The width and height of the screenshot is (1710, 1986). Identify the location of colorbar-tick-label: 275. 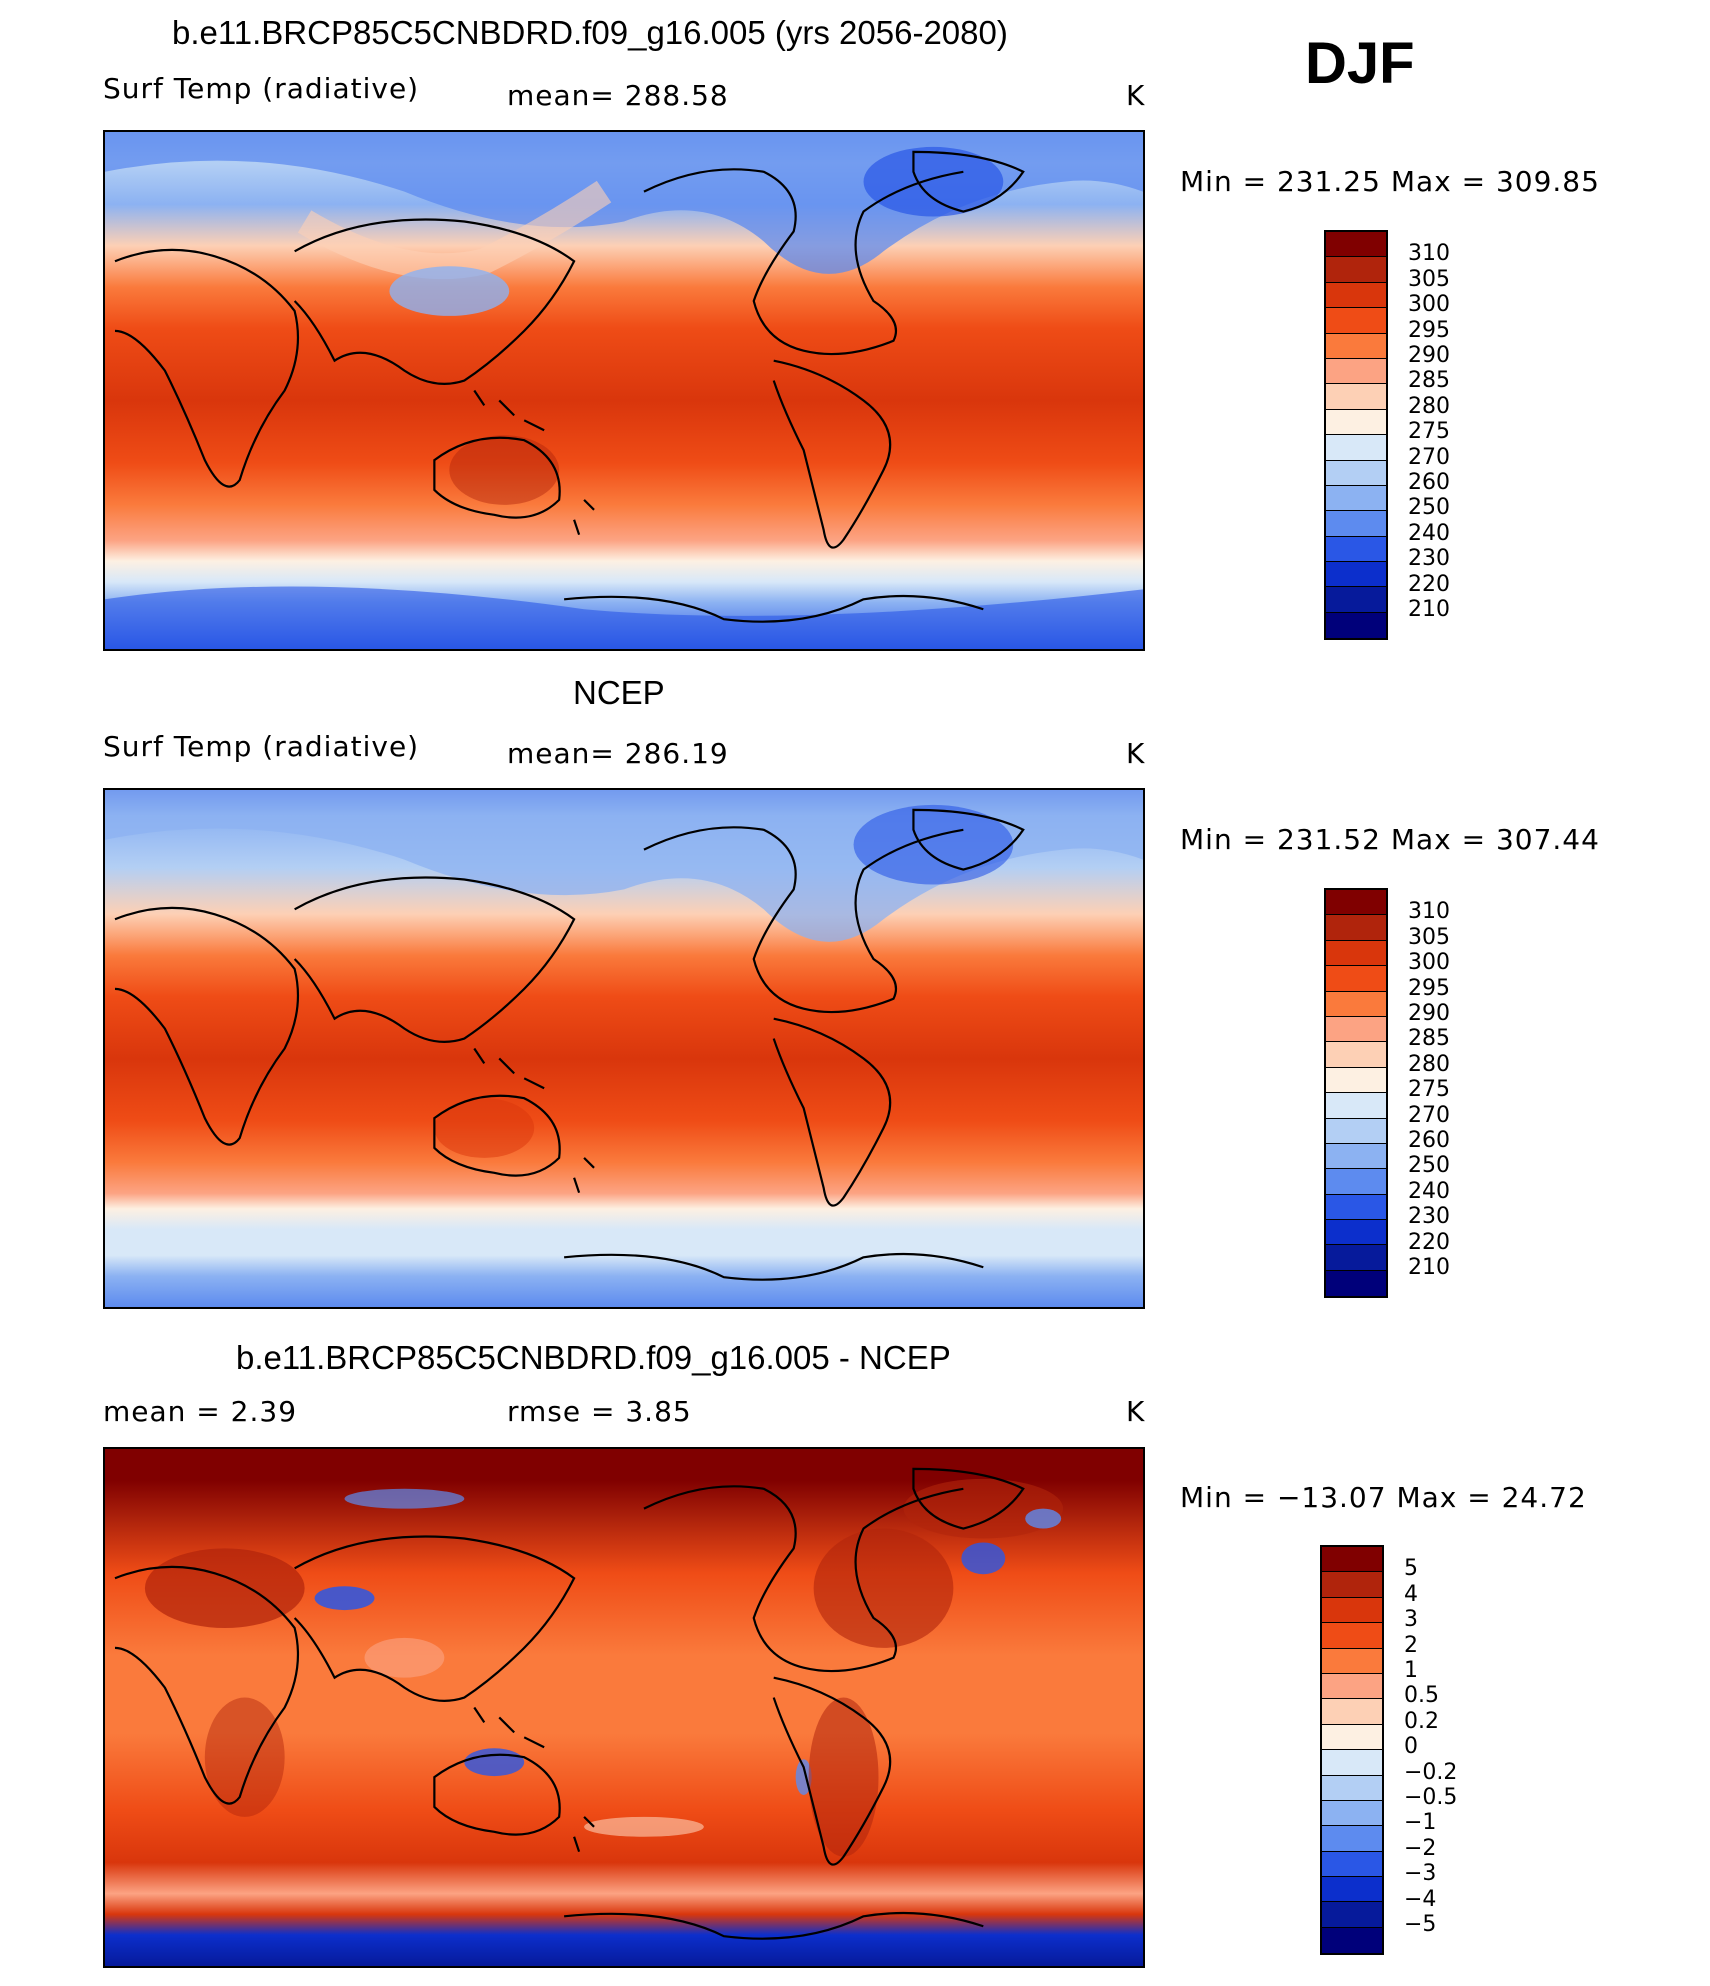
(1429, 432).